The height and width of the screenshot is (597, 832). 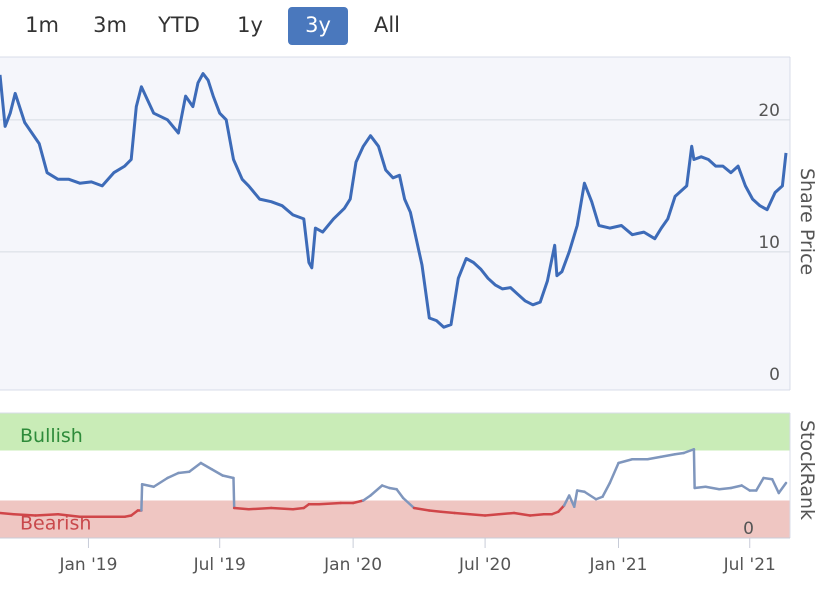 What do you see at coordinates (618, 565) in the screenshot?
I see `x-tick-label: Jan '21` at bounding box center [618, 565].